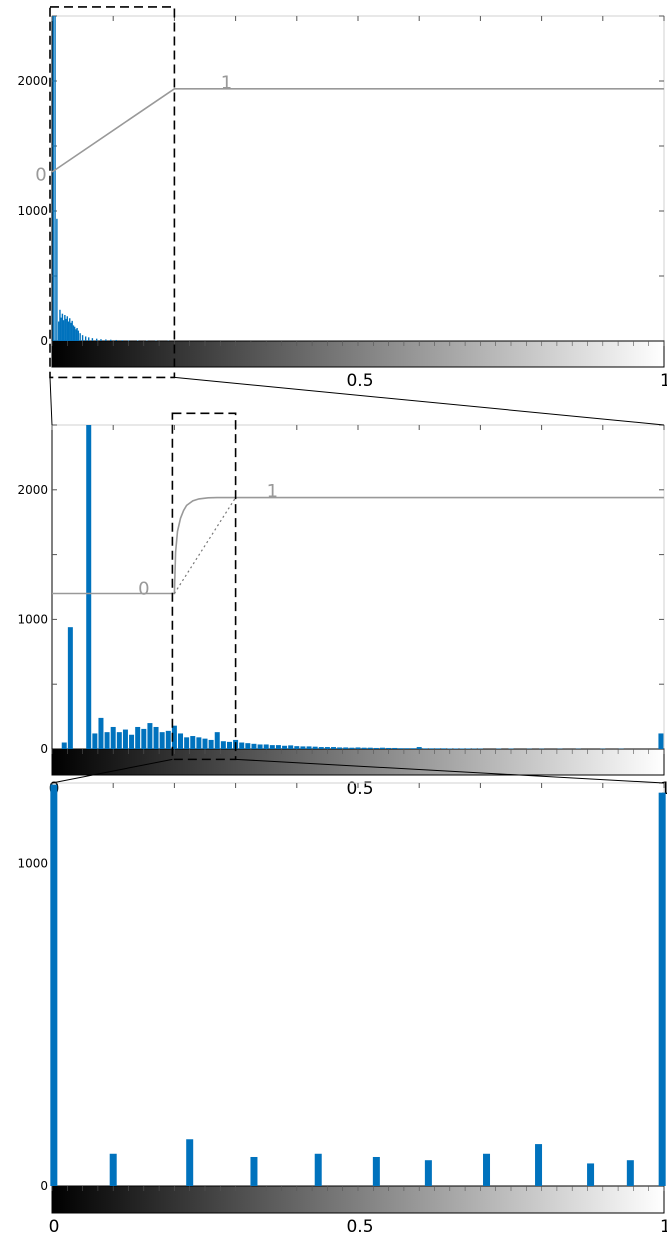 The width and height of the screenshot is (667, 1241). Describe the element at coordinates (357, 130) in the screenshot. I see `transfer-curve` at that location.